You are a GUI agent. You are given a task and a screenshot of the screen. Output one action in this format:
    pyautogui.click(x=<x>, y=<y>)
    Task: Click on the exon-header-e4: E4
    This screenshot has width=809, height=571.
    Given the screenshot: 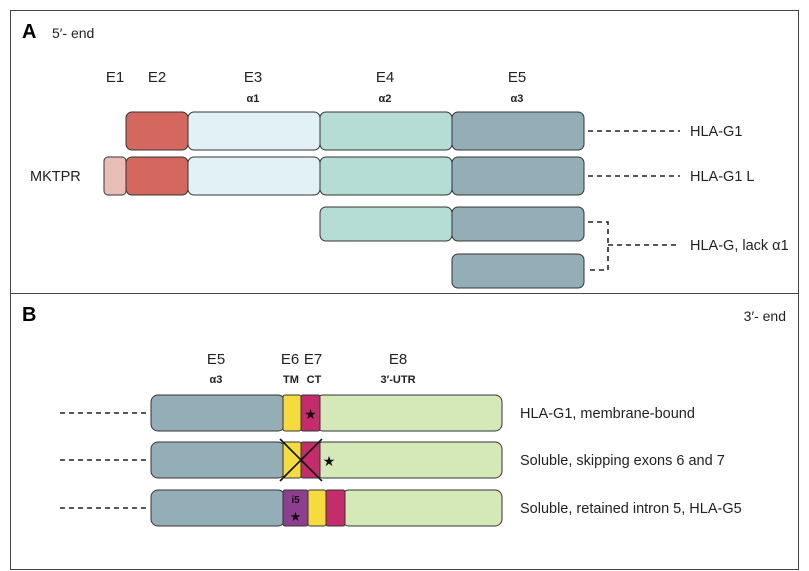 What is the action you would take?
    pyautogui.click(x=385, y=77)
    